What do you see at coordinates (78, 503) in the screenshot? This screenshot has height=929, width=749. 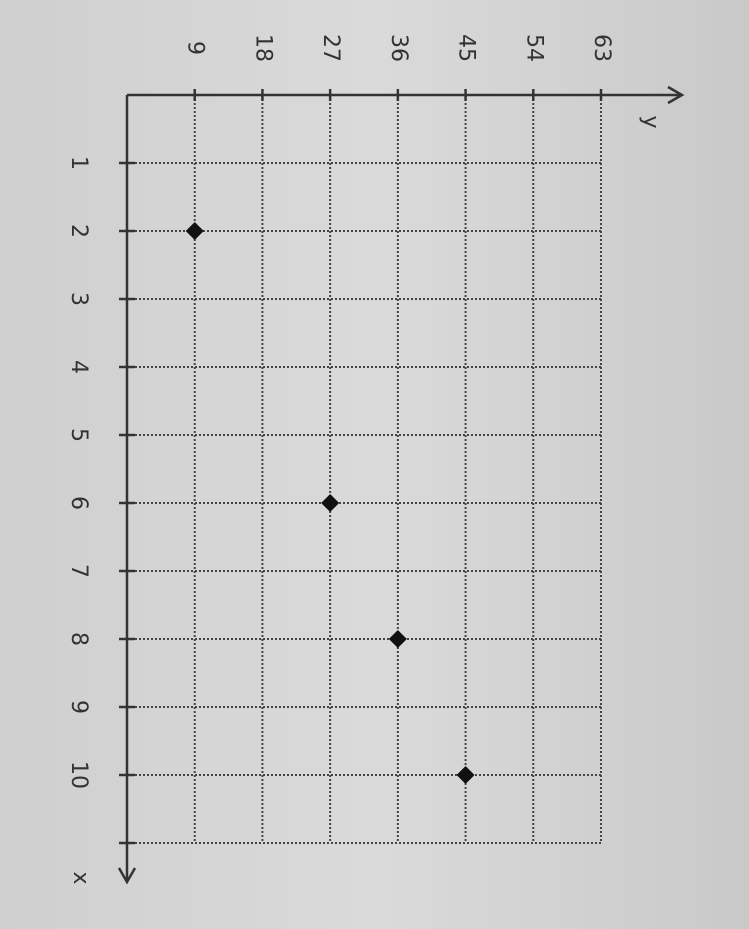 I see `x-tick-label: 6` at bounding box center [78, 503].